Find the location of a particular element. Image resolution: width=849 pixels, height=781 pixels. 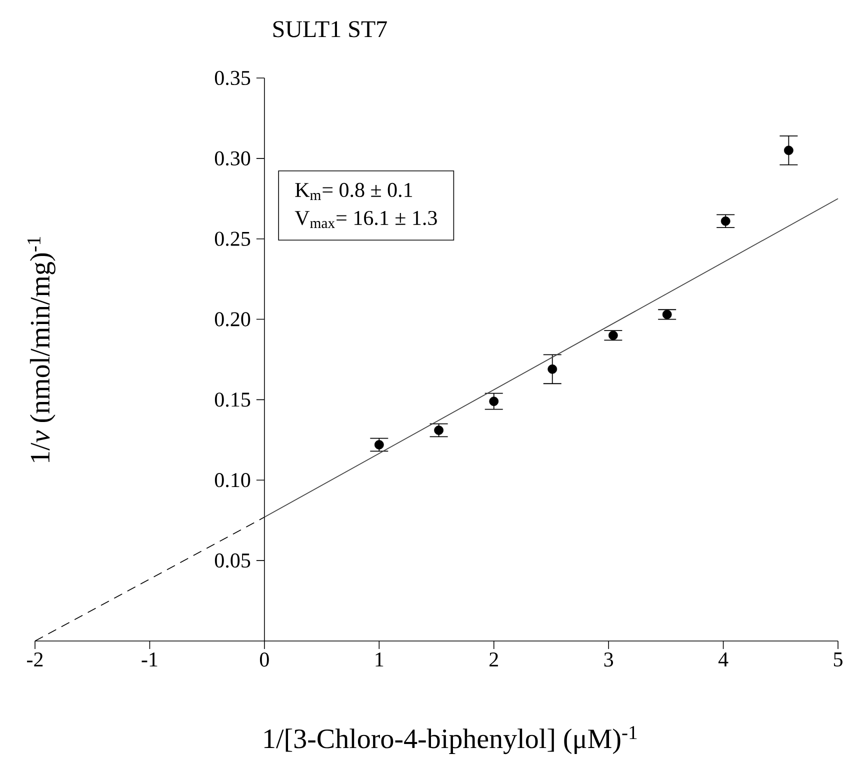

x-tick-label: -1 is located at coordinates (150, 659).